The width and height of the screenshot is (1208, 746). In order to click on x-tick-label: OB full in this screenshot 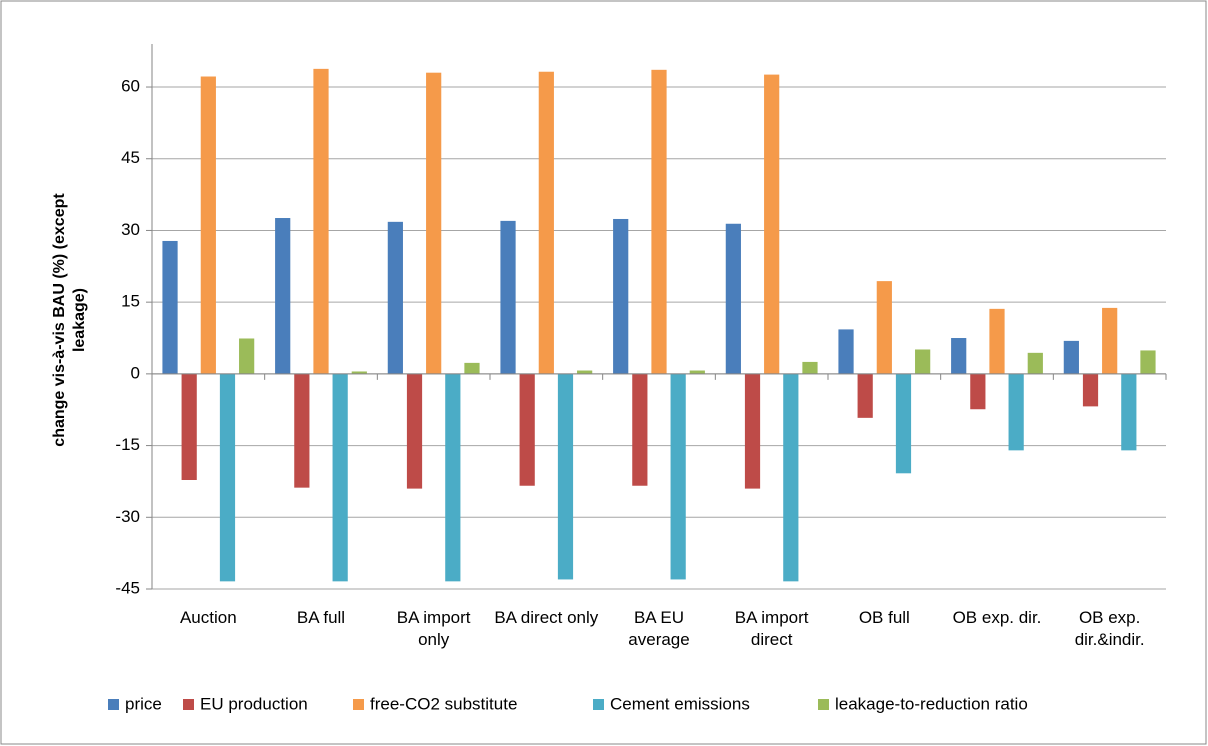, I will do `click(884, 617)`.